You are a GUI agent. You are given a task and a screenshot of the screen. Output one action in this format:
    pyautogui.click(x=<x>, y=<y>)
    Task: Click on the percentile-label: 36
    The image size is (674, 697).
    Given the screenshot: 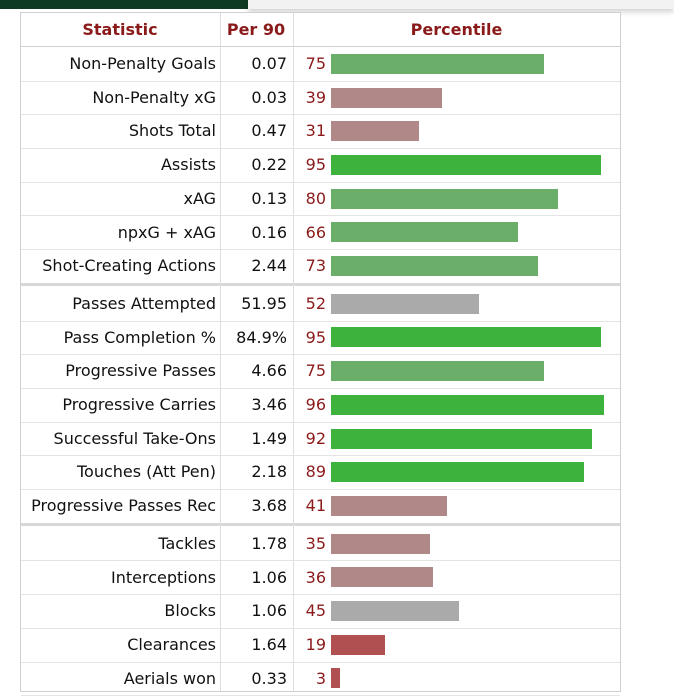 What is the action you would take?
    pyautogui.click(x=315, y=577)
    